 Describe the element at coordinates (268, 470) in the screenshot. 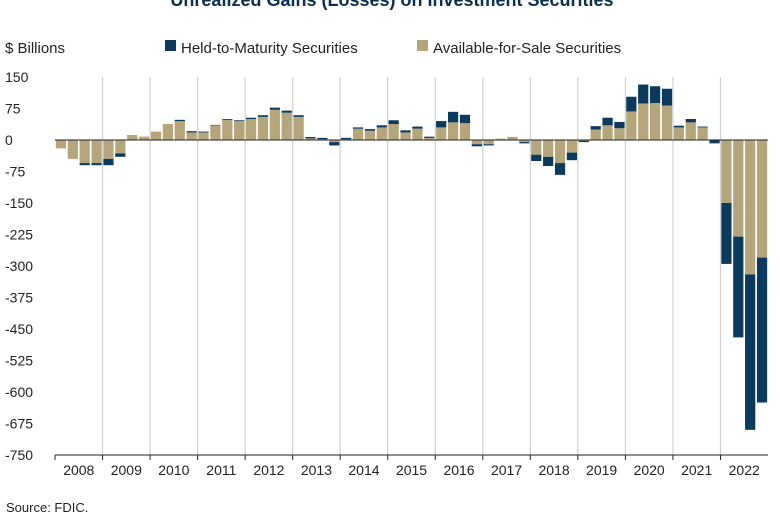

I see `x-tick-label: 2012` at that location.